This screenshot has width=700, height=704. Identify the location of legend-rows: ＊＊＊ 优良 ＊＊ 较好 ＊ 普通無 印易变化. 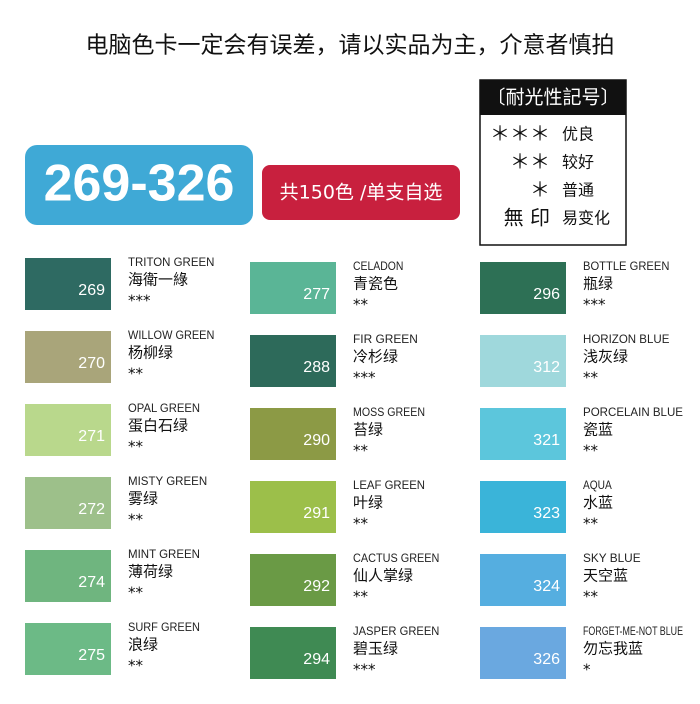
(550, 176).